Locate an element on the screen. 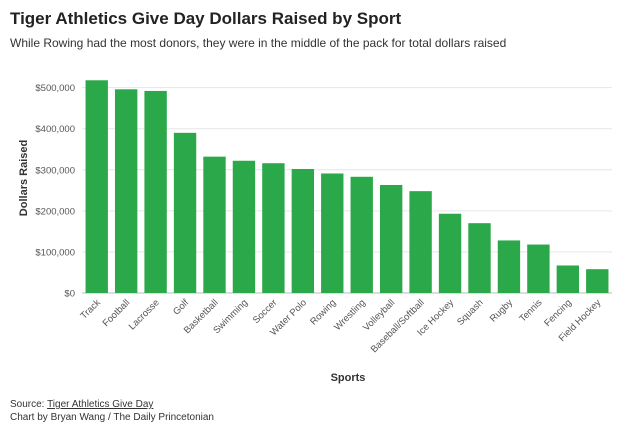  bar-soccer is located at coordinates (273, 228).